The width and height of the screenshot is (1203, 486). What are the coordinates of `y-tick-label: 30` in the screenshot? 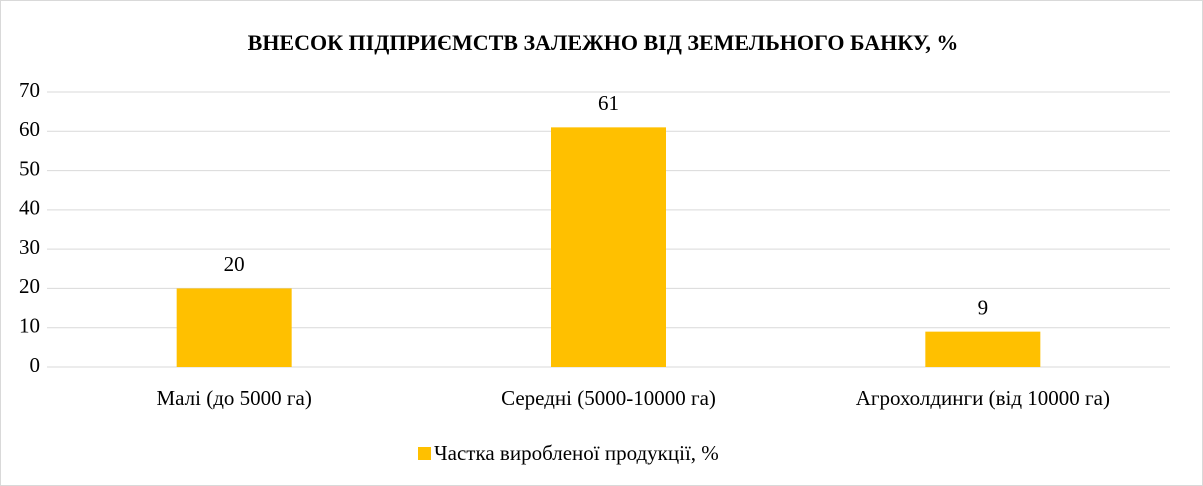 It's located at (29, 247).